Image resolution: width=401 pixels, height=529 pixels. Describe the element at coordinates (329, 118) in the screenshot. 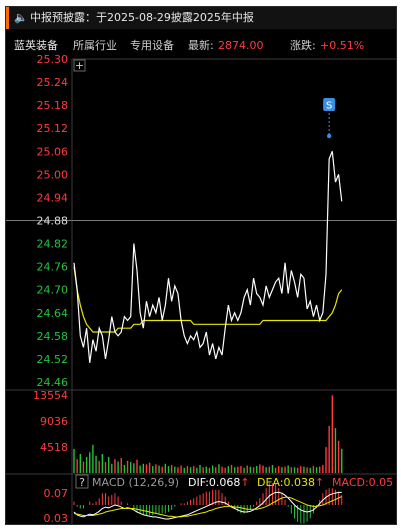

I see `event-badge: S` at that location.